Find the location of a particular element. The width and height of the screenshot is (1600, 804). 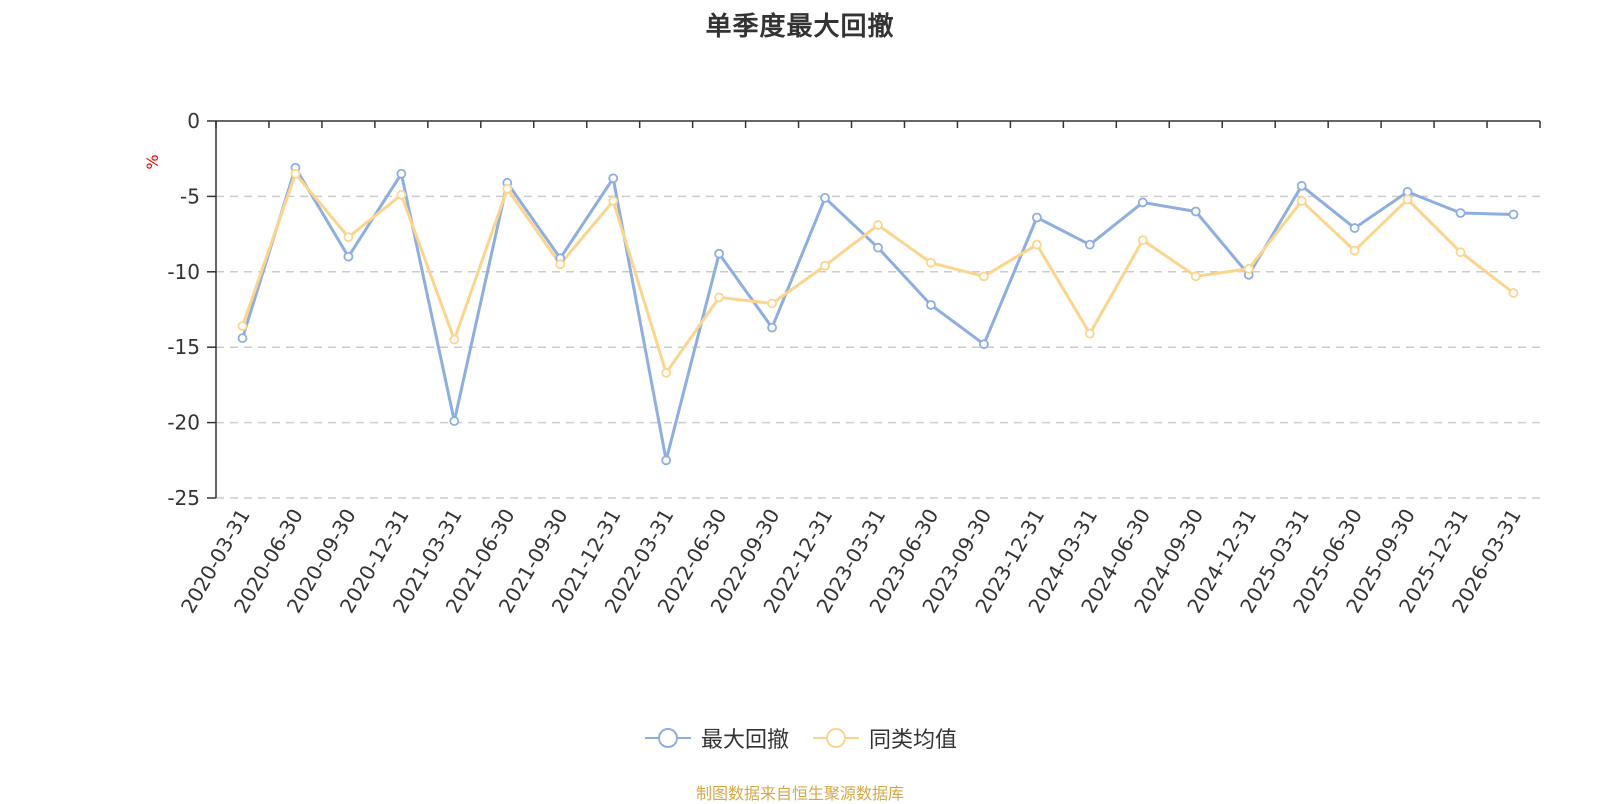

y-tick-label: -15 is located at coordinates (183, 347).